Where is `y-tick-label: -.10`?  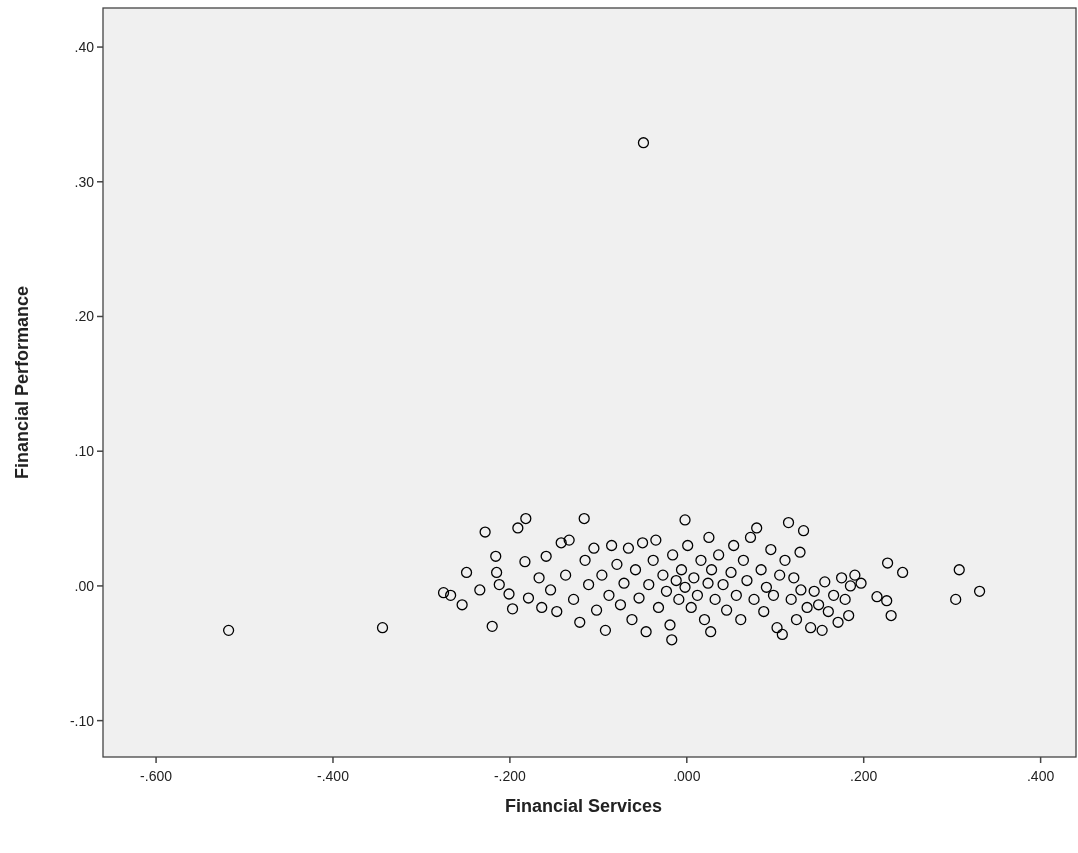
y-tick-label: -.10 is located at coordinates (82, 720).